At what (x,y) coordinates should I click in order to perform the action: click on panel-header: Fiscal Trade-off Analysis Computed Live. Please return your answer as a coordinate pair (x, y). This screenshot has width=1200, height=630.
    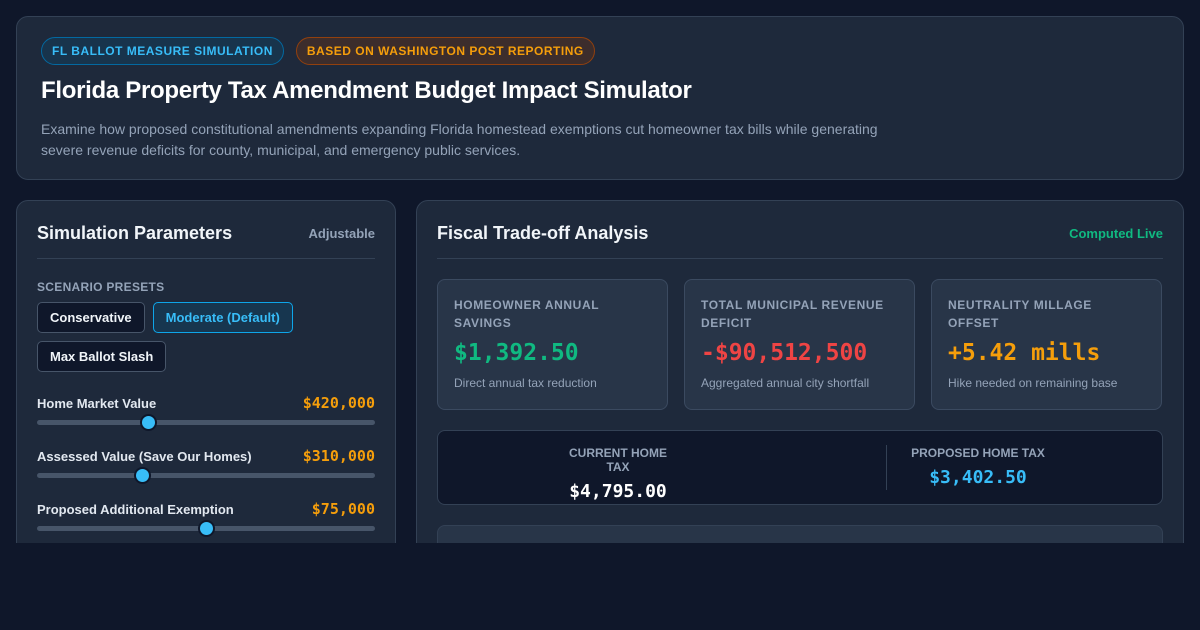
    Looking at the image, I should click on (800, 241).